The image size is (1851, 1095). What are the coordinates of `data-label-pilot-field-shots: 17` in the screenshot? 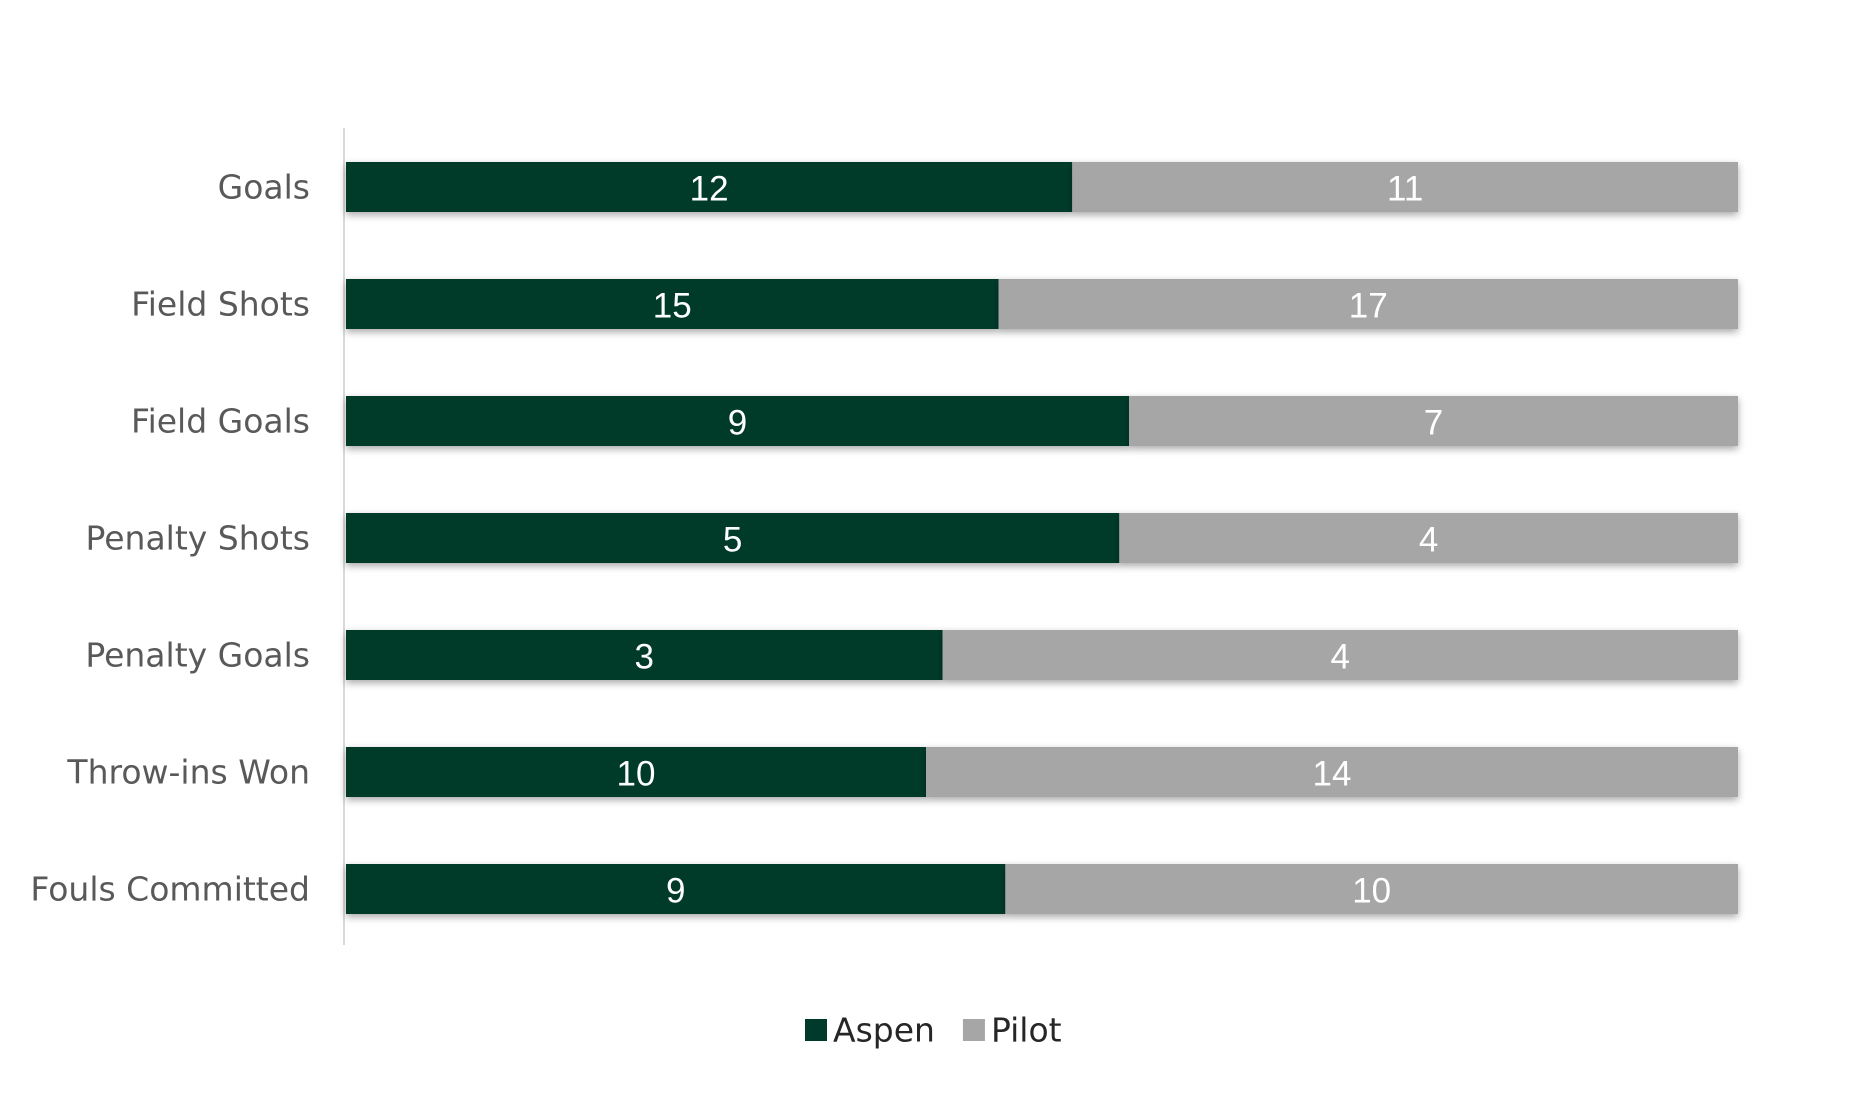 It's located at (1368, 306).